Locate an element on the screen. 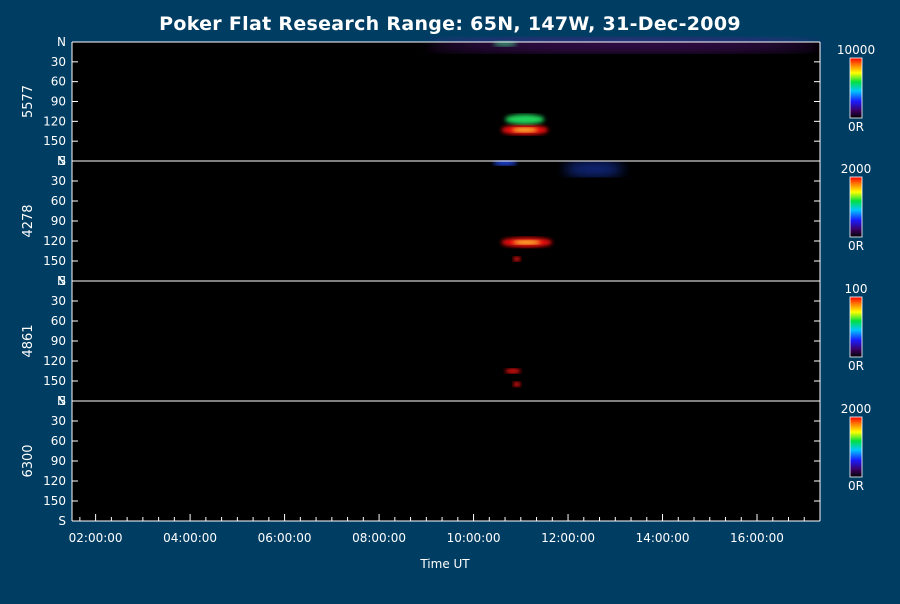 This screenshot has width=900, height=604. panel-label: 4861 is located at coordinates (28, 340).